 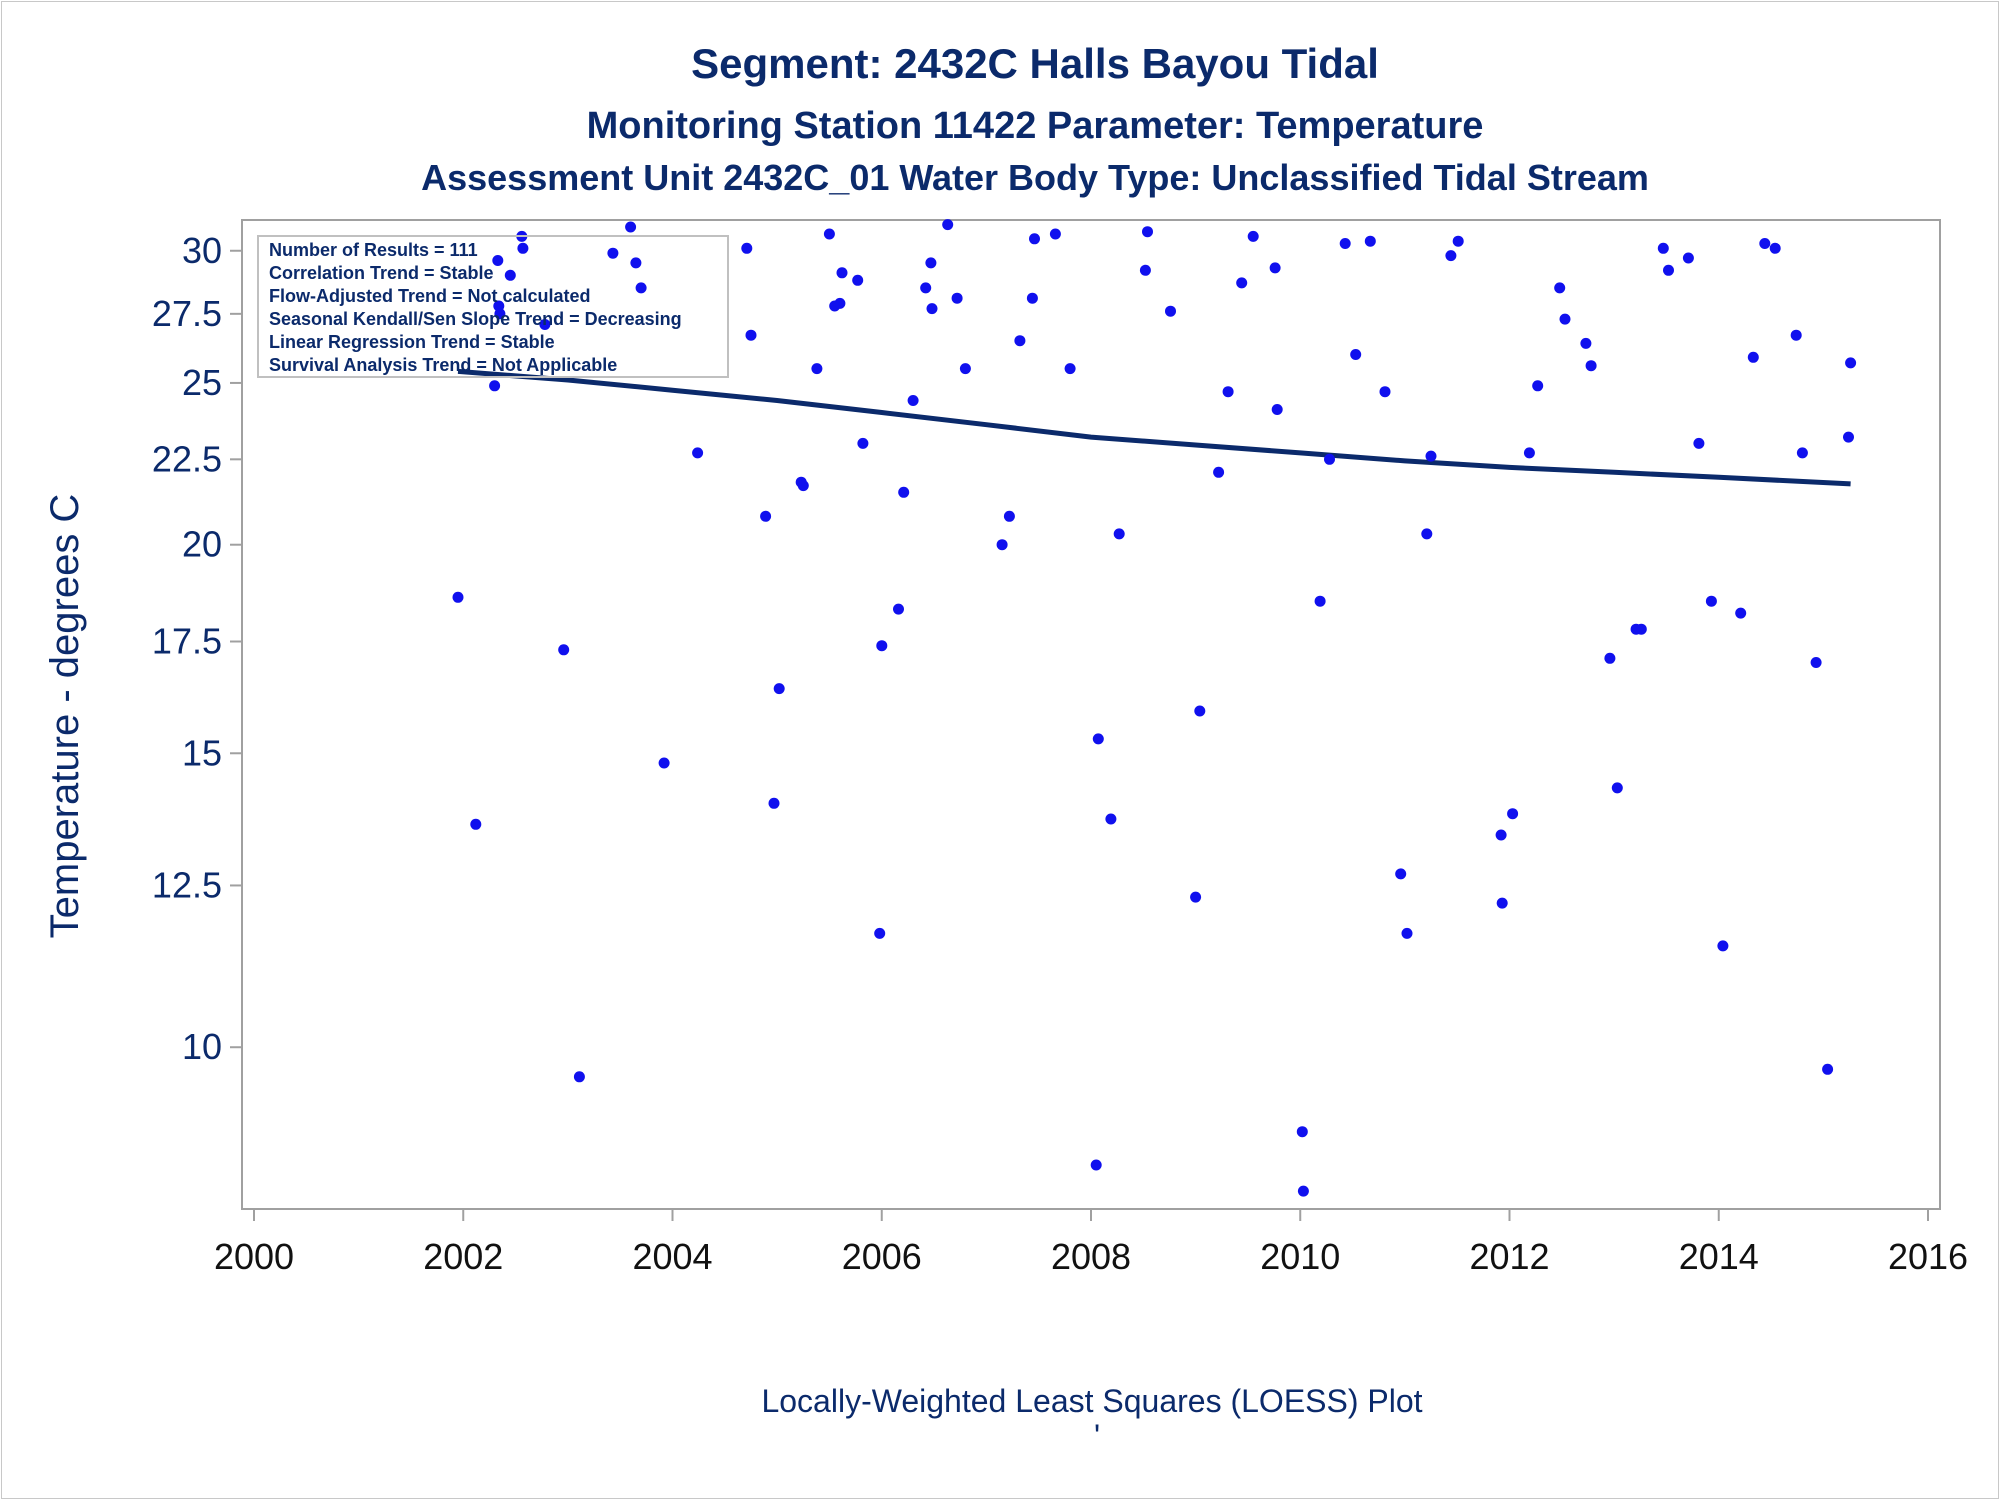 I want to click on x-tick-label: 2006, so click(x=882, y=1256).